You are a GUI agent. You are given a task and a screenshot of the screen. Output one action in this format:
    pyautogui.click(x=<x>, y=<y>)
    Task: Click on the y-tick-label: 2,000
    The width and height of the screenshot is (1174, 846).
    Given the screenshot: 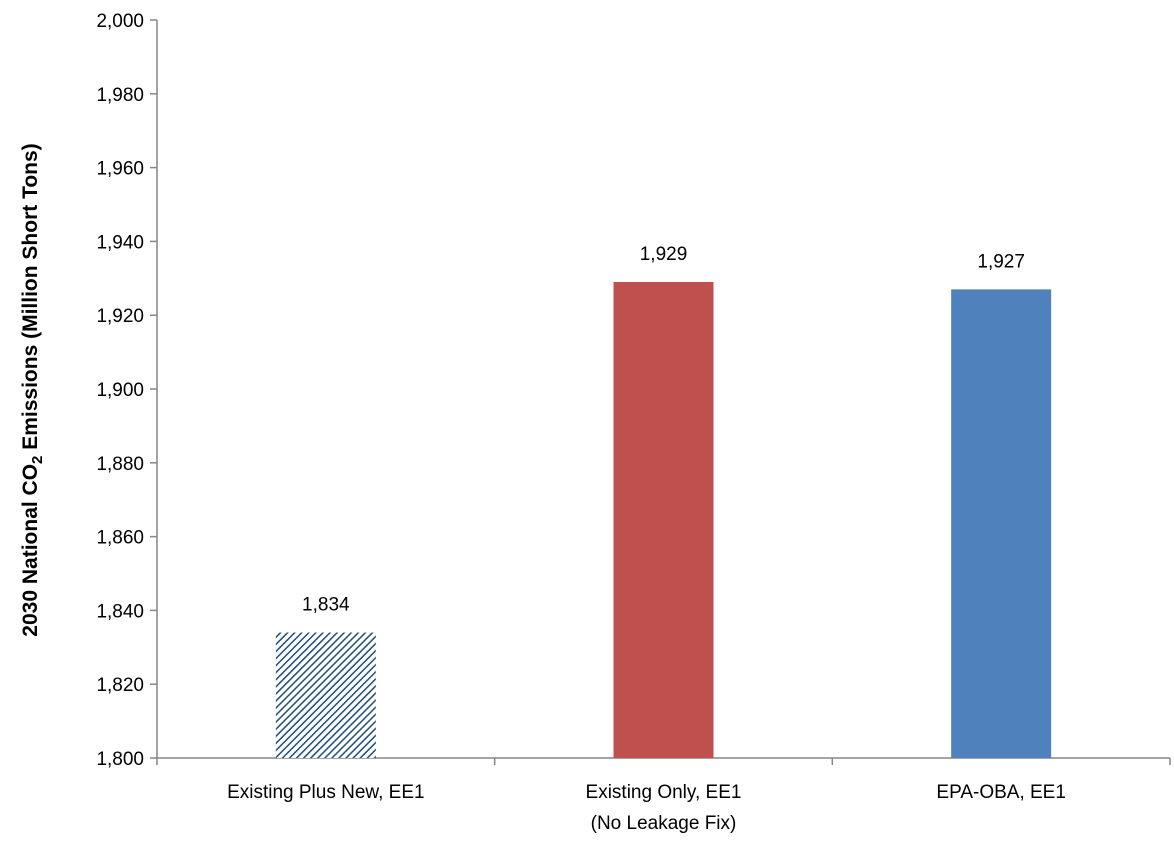 What is the action you would take?
    pyautogui.click(x=120, y=21)
    